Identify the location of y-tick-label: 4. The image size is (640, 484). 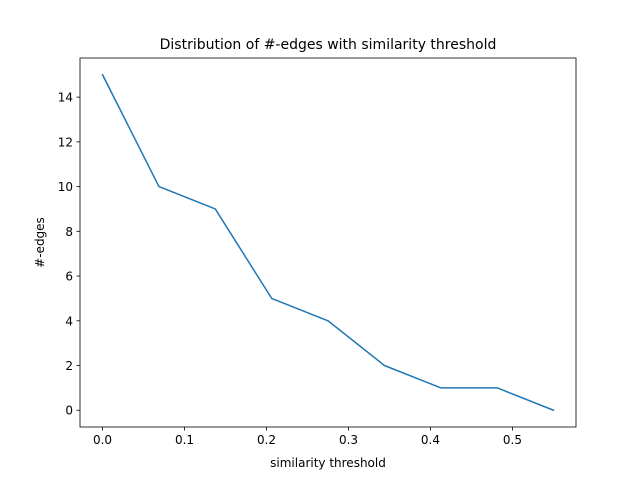
(69, 321).